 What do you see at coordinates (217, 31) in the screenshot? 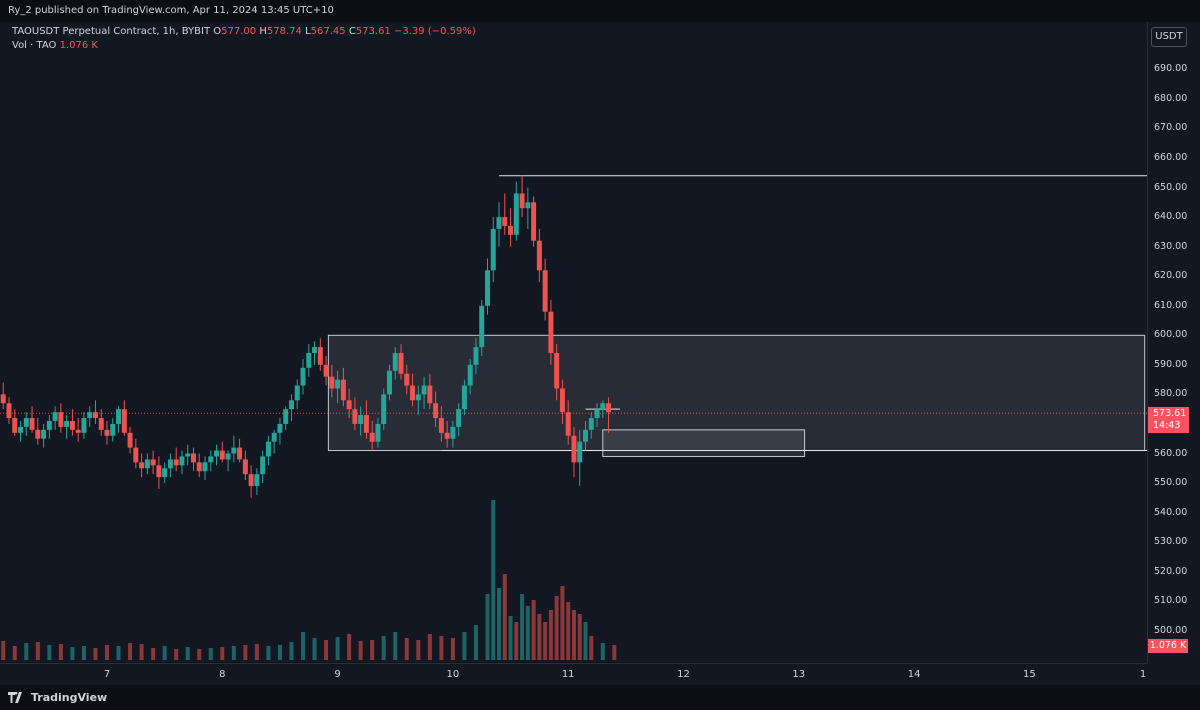
I see `open-label: O` at bounding box center [217, 31].